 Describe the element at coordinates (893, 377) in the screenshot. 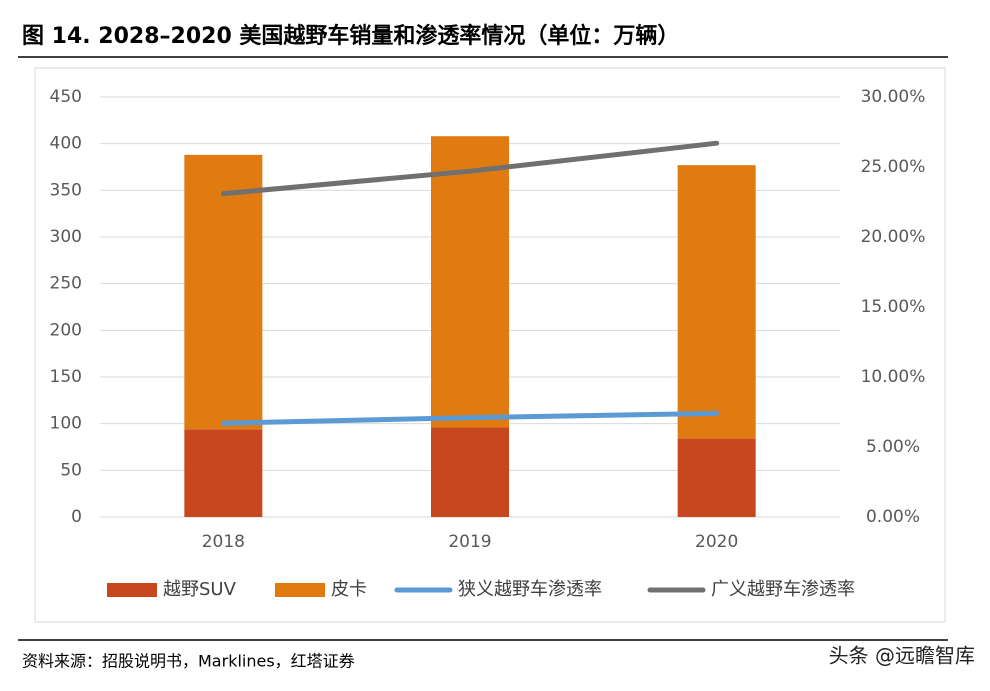

I see `y2-tick-label: 10.00%` at that location.